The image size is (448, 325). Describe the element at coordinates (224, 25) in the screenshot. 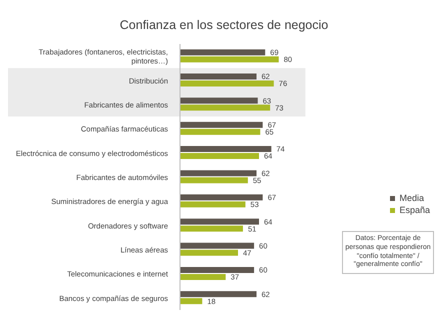

I see `chart-title: Confianza en los sectores de negocio` at that location.